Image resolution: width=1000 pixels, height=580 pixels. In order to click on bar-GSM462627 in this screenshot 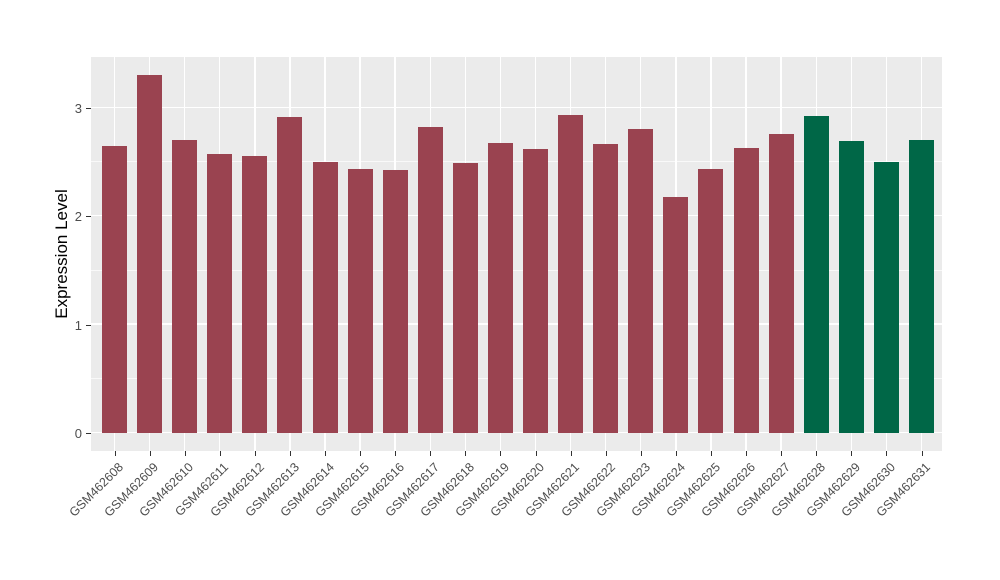, I will do `click(781, 283)`.